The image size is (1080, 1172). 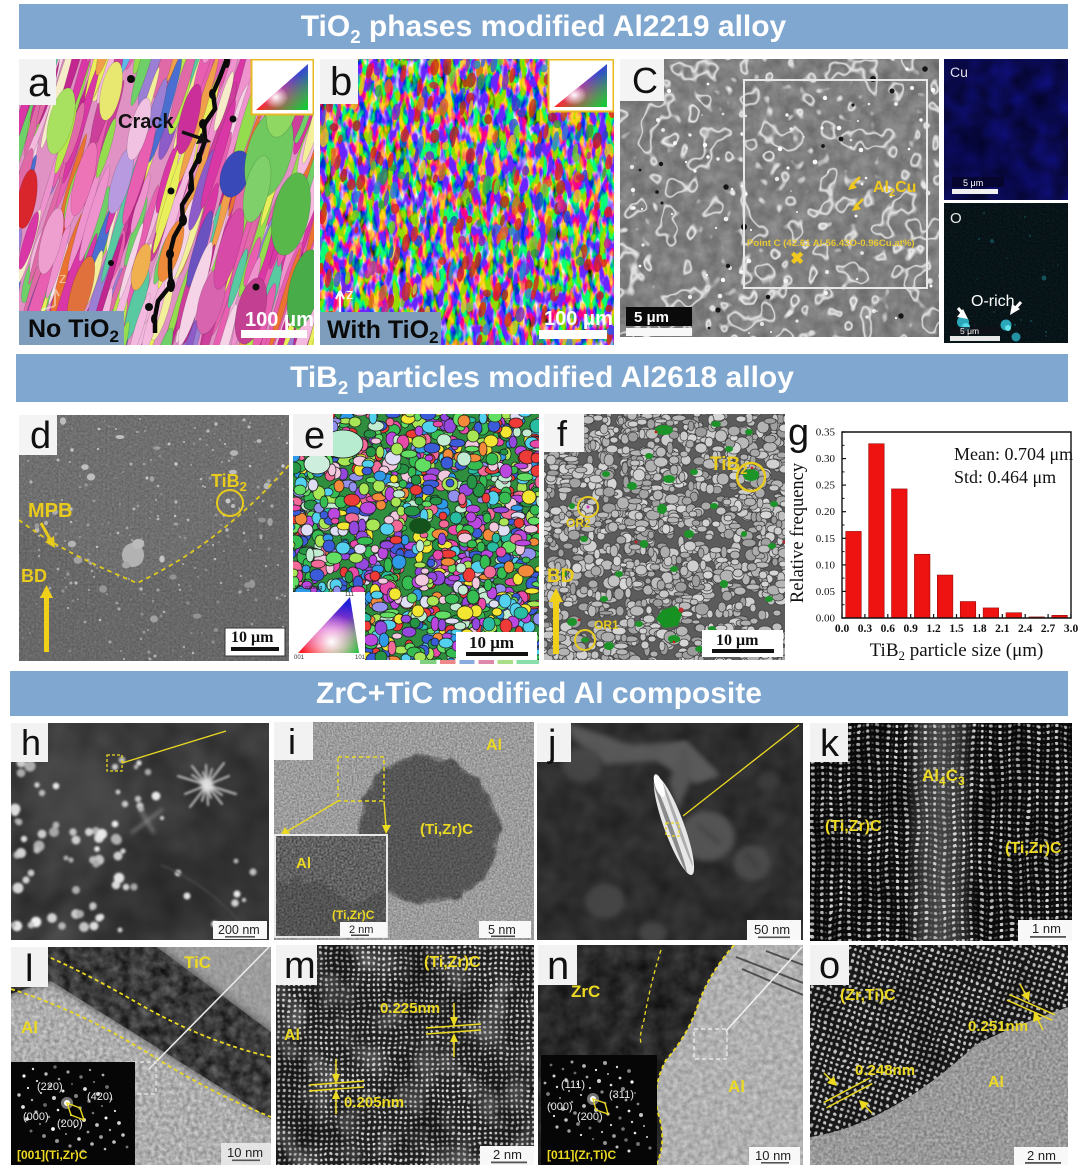 I want to click on svg-text: g, so click(x=798, y=433).